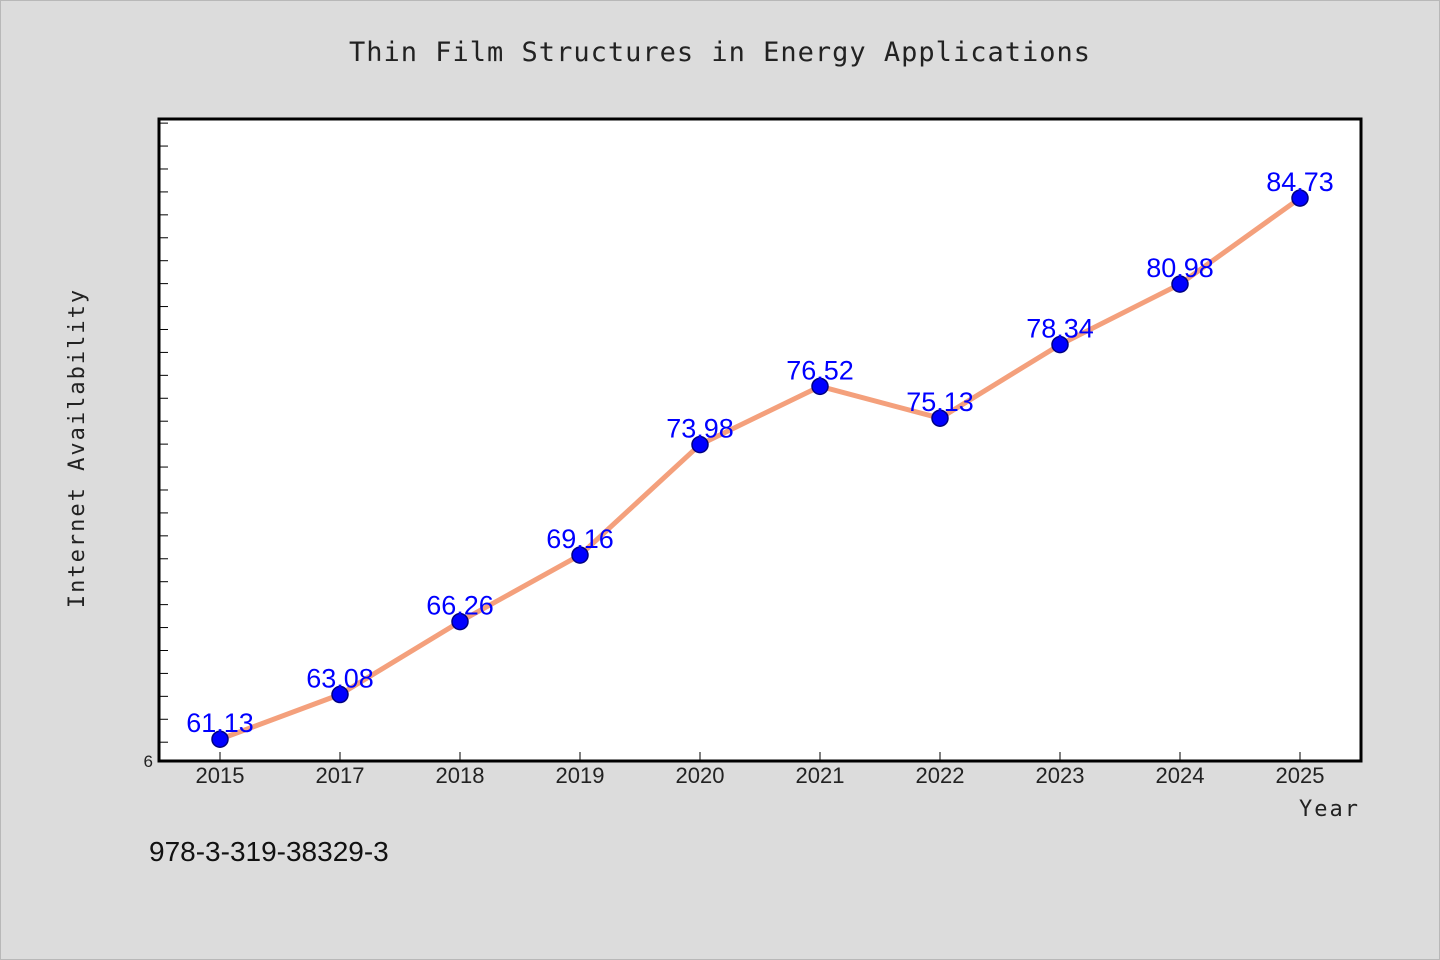  I want to click on x-tick-label: 2024, so click(1180, 775).